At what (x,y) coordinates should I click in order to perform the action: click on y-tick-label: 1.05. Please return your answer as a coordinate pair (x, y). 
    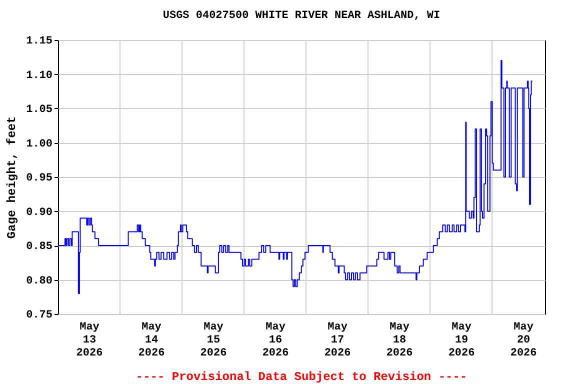
    Looking at the image, I should click on (39, 110).